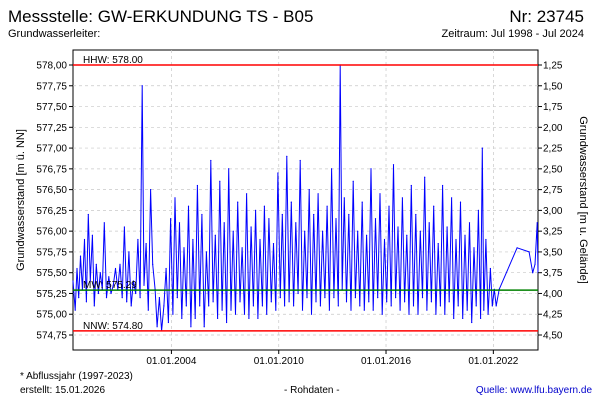 The width and height of the screenshot is (600, 400). Describe the element at coordinates (533, 390) in the screenshot. I see `source-link: Quelle: www.lfu.bayern.de` at that location.